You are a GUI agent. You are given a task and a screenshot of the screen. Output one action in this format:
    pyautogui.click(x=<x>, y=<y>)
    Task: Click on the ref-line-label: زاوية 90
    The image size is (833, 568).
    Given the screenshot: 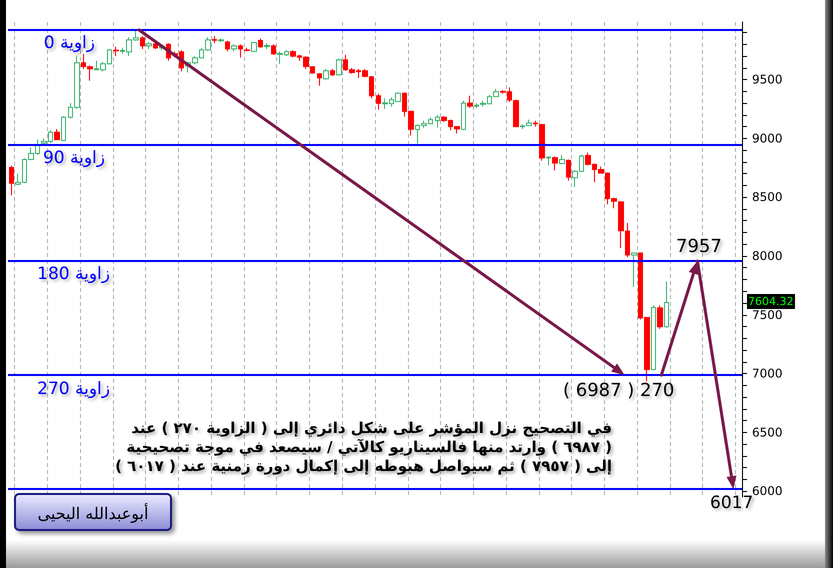 What is the action you would take?
    pyautogui.click(x=73, y=158)
    